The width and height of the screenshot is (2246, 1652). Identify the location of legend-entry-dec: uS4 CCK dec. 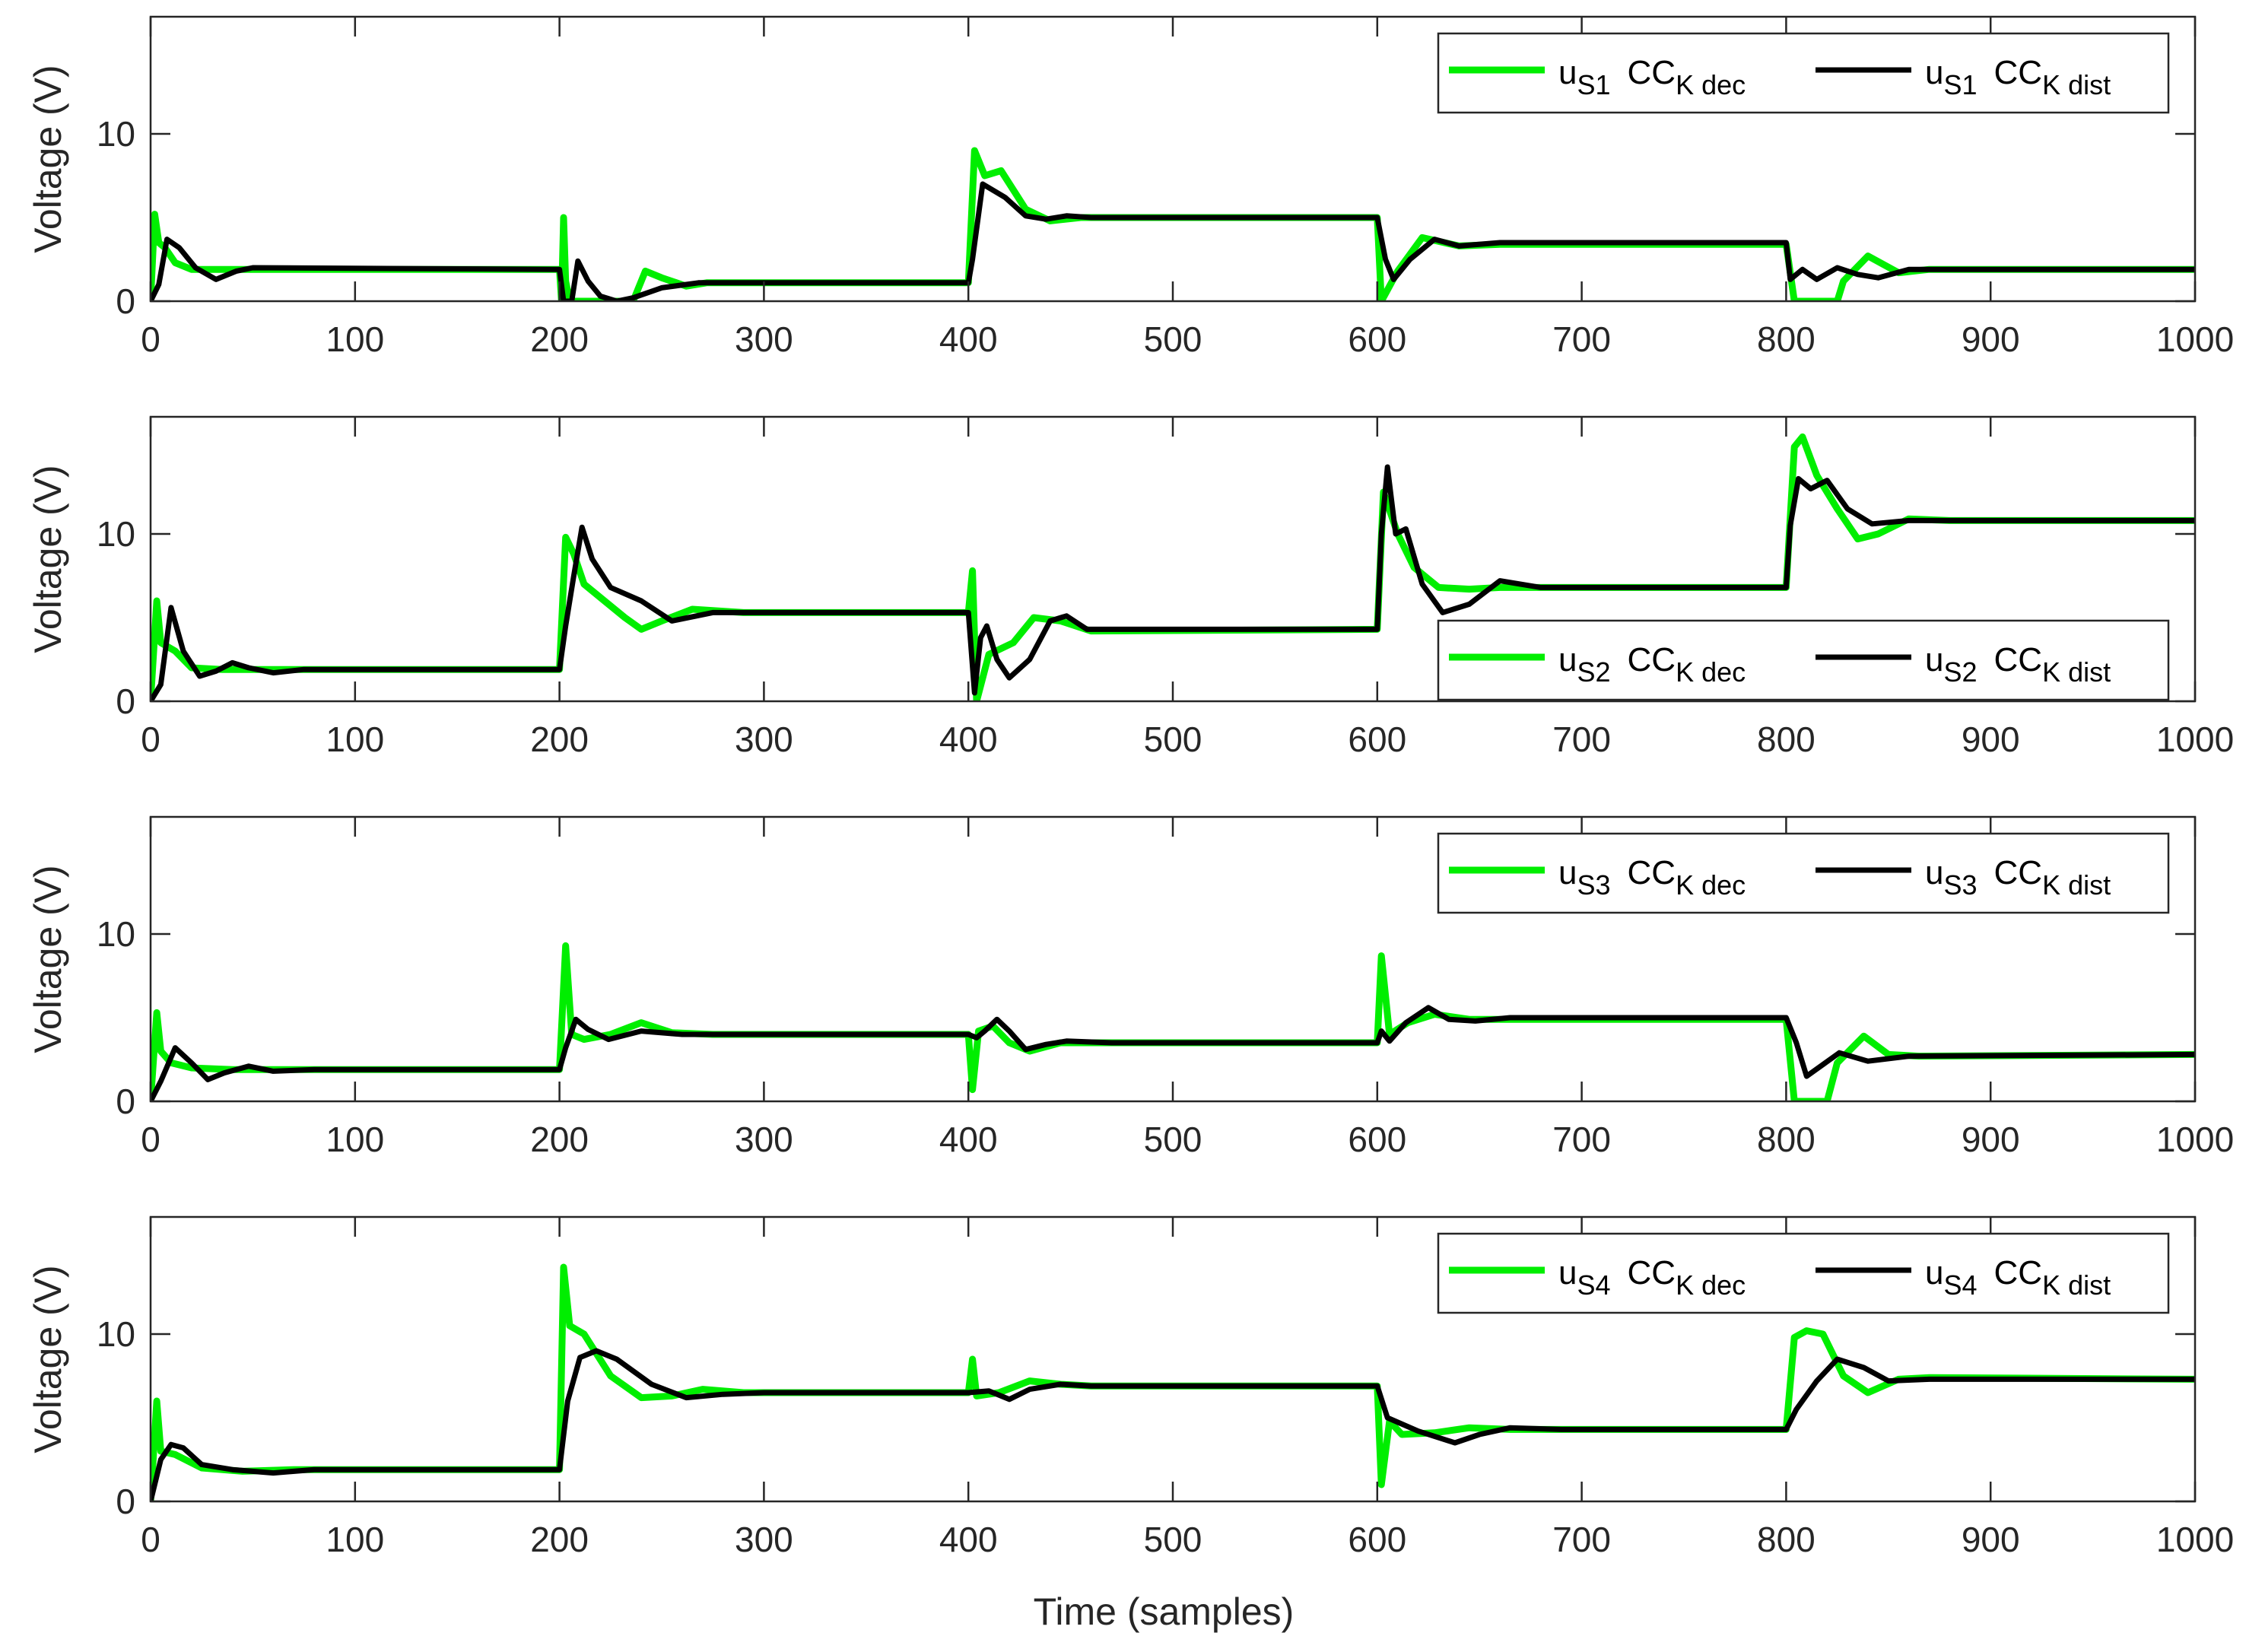
(1652, 1277).